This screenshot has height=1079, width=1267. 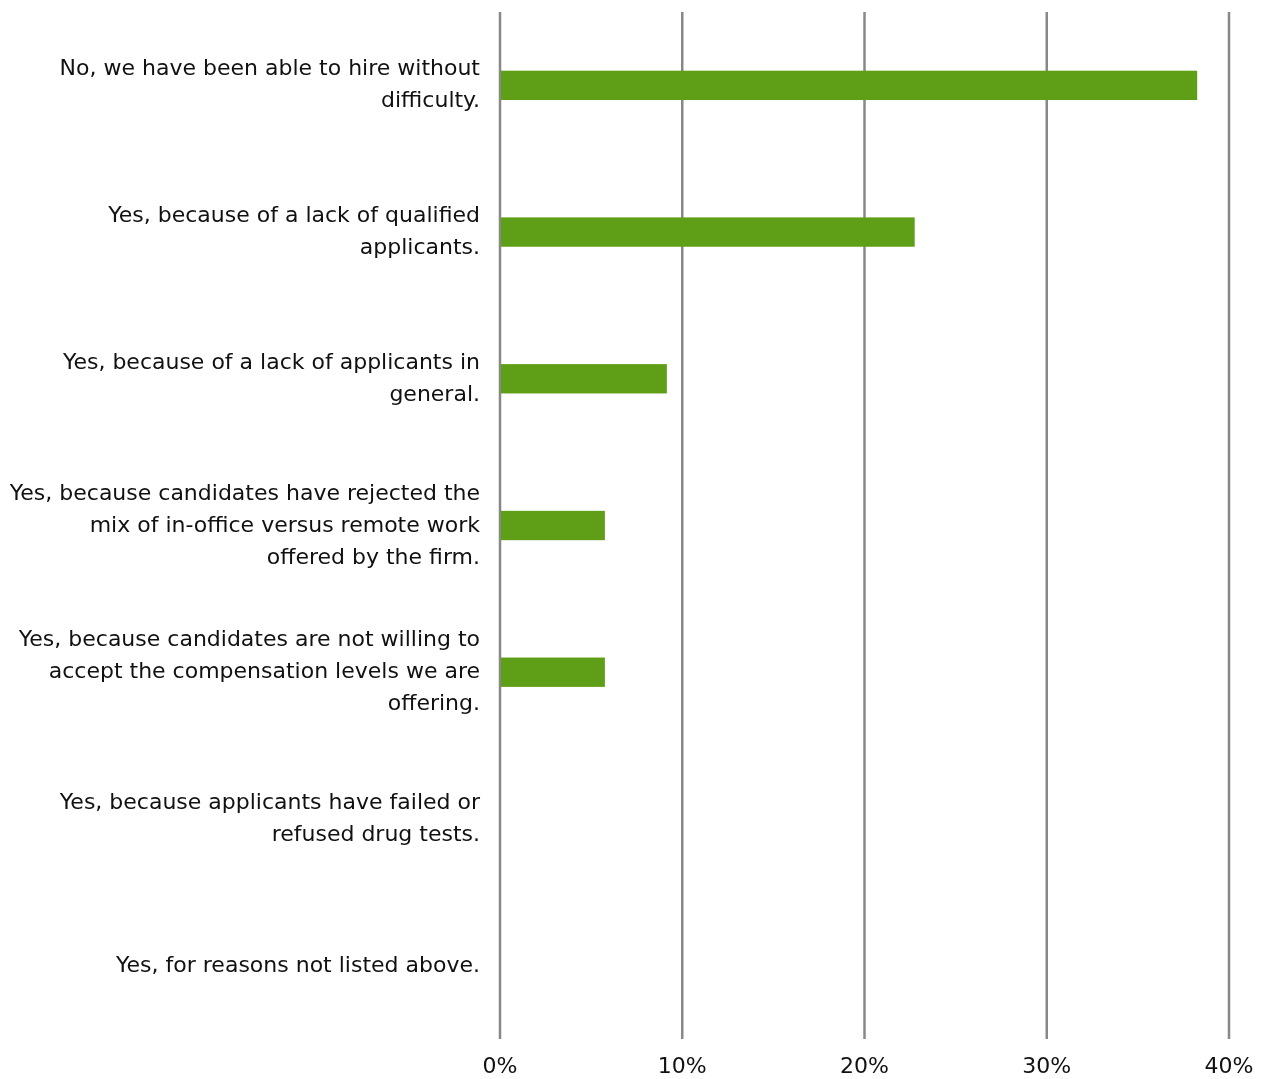 What do you see at coordinates (269, 817) in the screenshot?
I see `y-tick-label: Yes, because applicants have failed or refused drug tests.` at bounding box center [269, 817].